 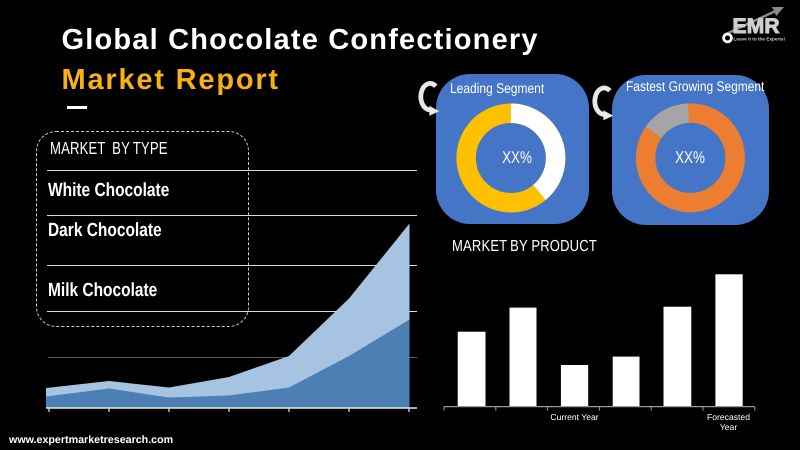 I want to click on svg-text: EMR, so click(x=756, y=26).